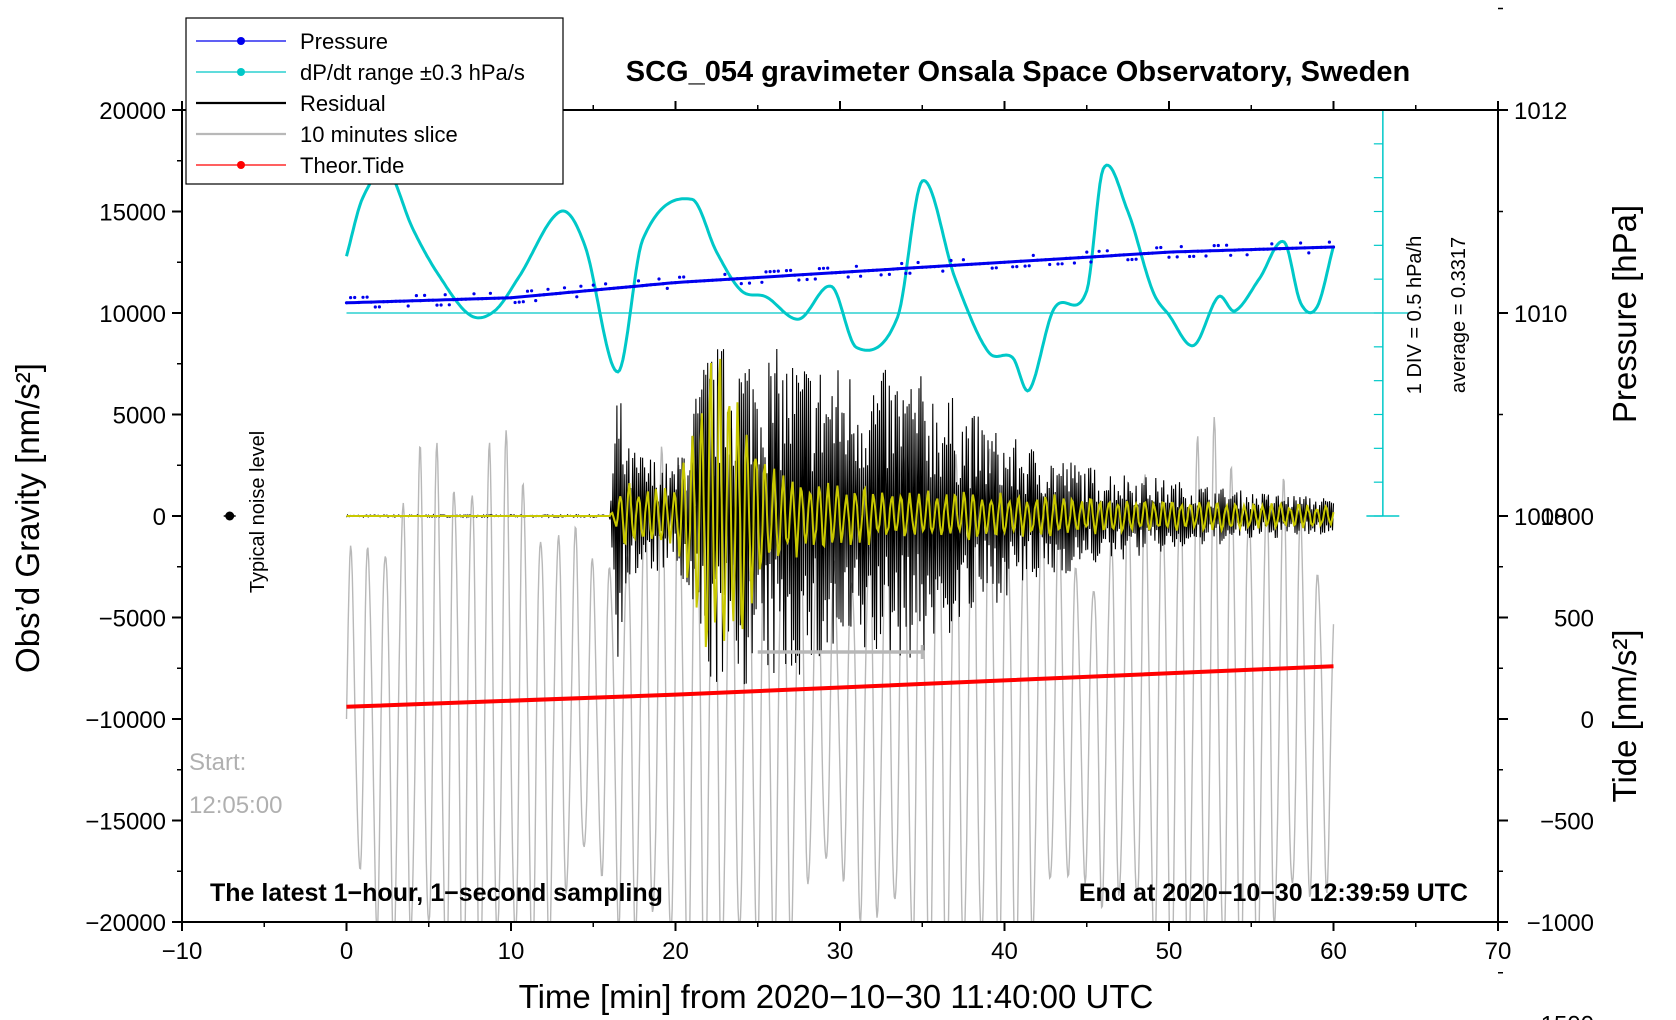 This screenshot has height=1020, width=1676. Describe the element at coordinates (1498, 951) in the screenshot. I see `x-tick-label: 70` at that location.